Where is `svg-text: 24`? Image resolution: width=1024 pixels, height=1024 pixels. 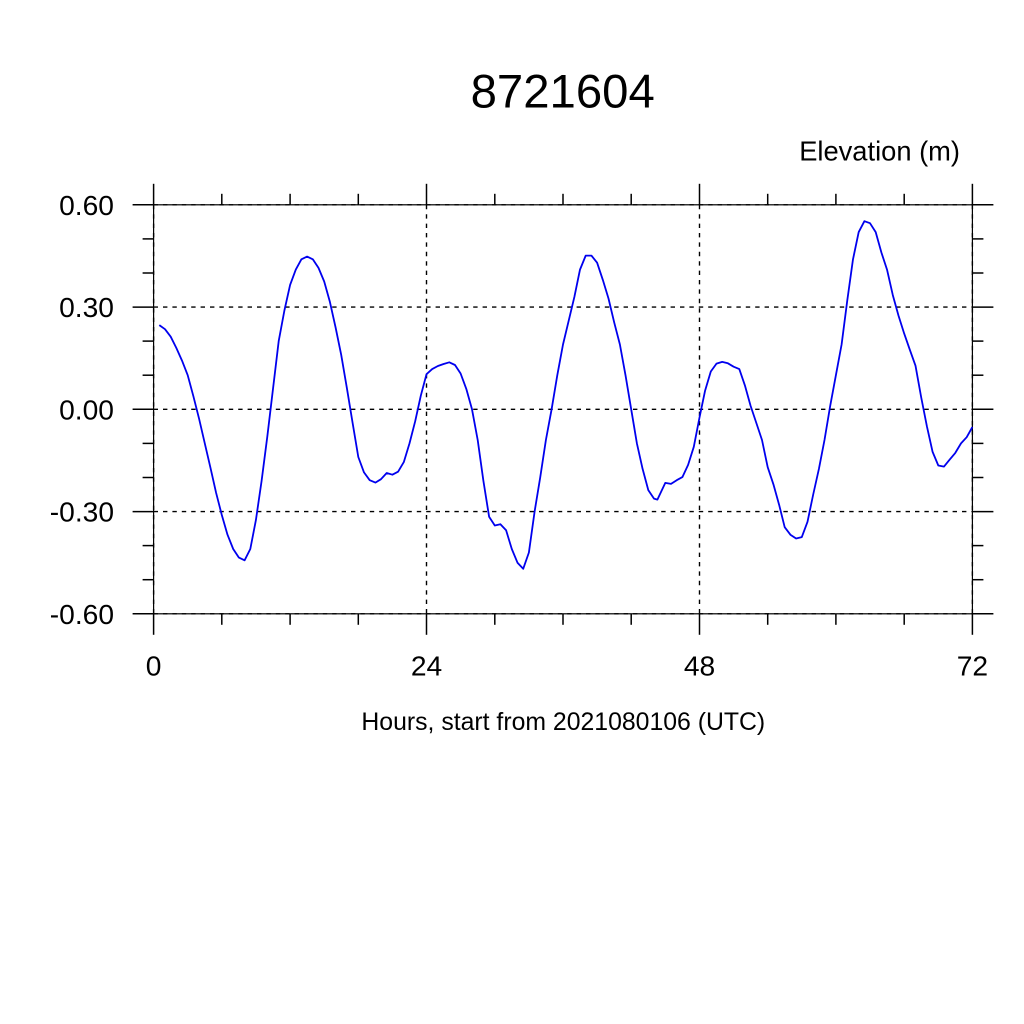
svg-text: 24 is located at coordinates (426, 665).